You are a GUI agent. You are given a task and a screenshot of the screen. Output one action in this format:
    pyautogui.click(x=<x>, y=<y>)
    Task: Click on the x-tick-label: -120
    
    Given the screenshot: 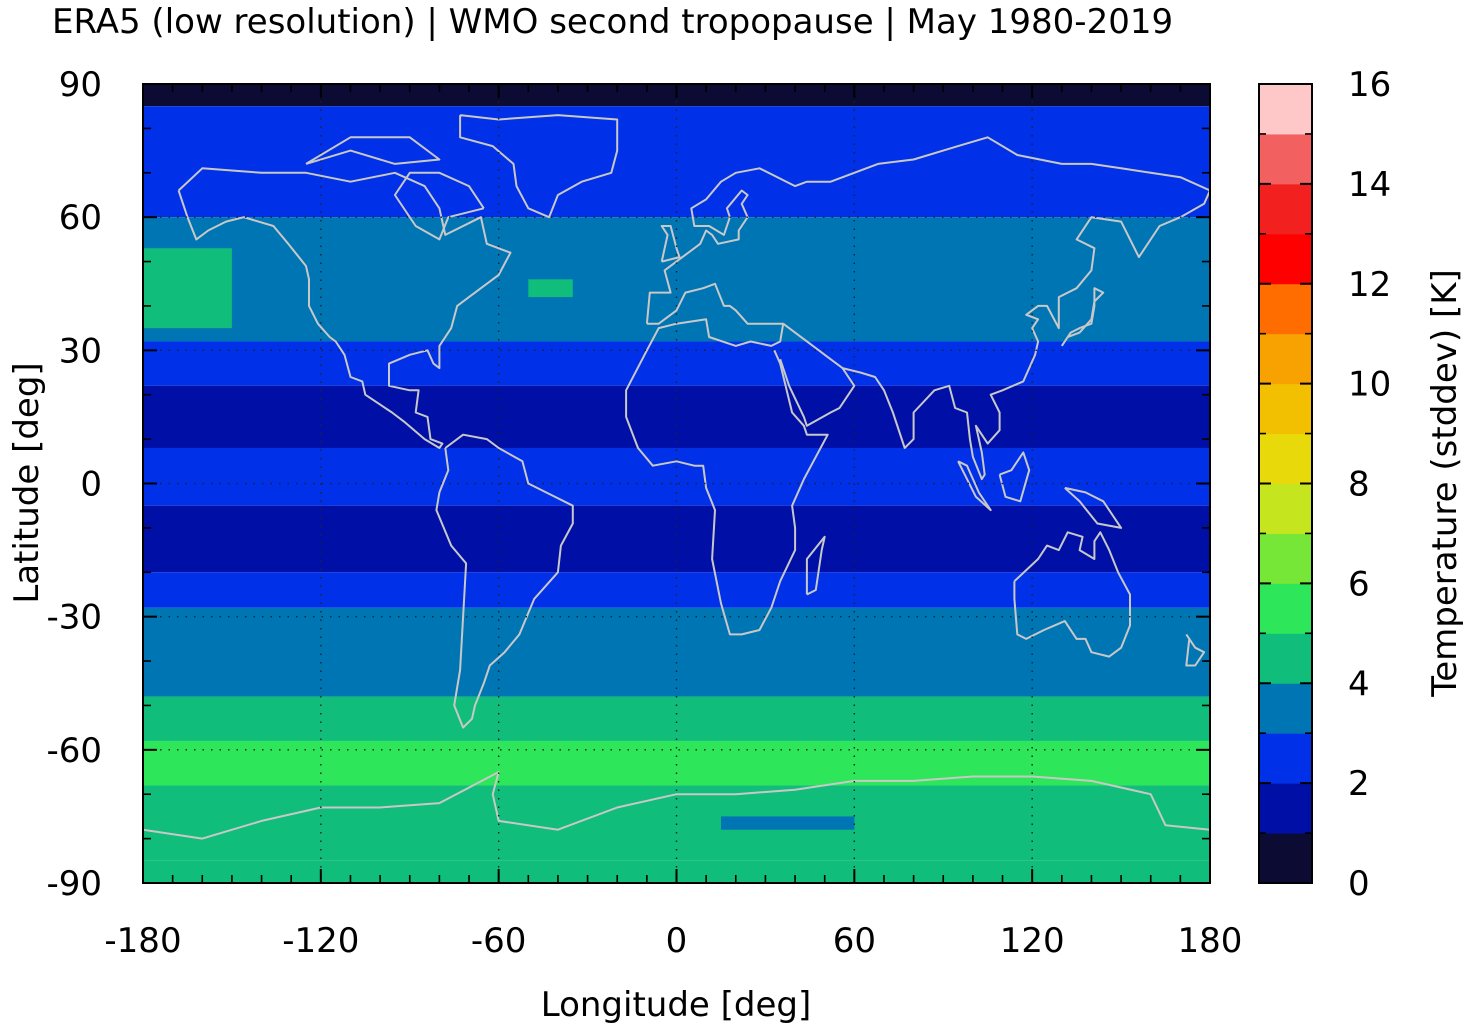 What is the action you would take?
    pyautogui.click(x=320, y=941)
    